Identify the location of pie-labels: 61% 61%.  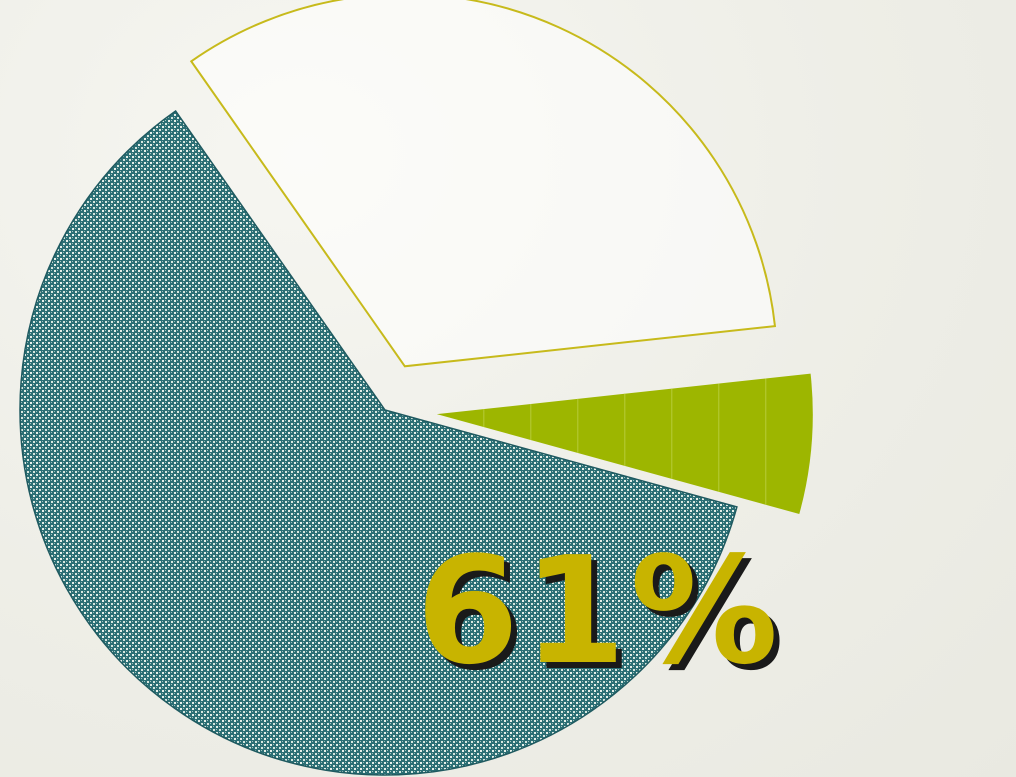
(602, 614).